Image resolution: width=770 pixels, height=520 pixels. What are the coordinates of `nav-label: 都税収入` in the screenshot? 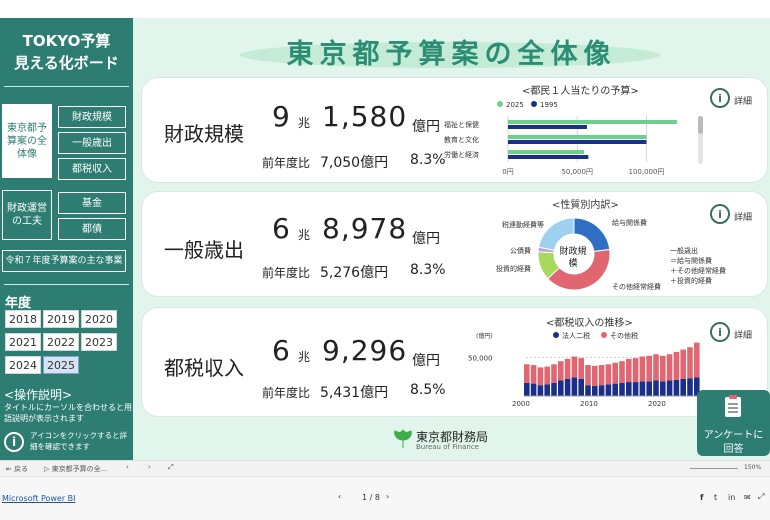 It's located at (92, 169).